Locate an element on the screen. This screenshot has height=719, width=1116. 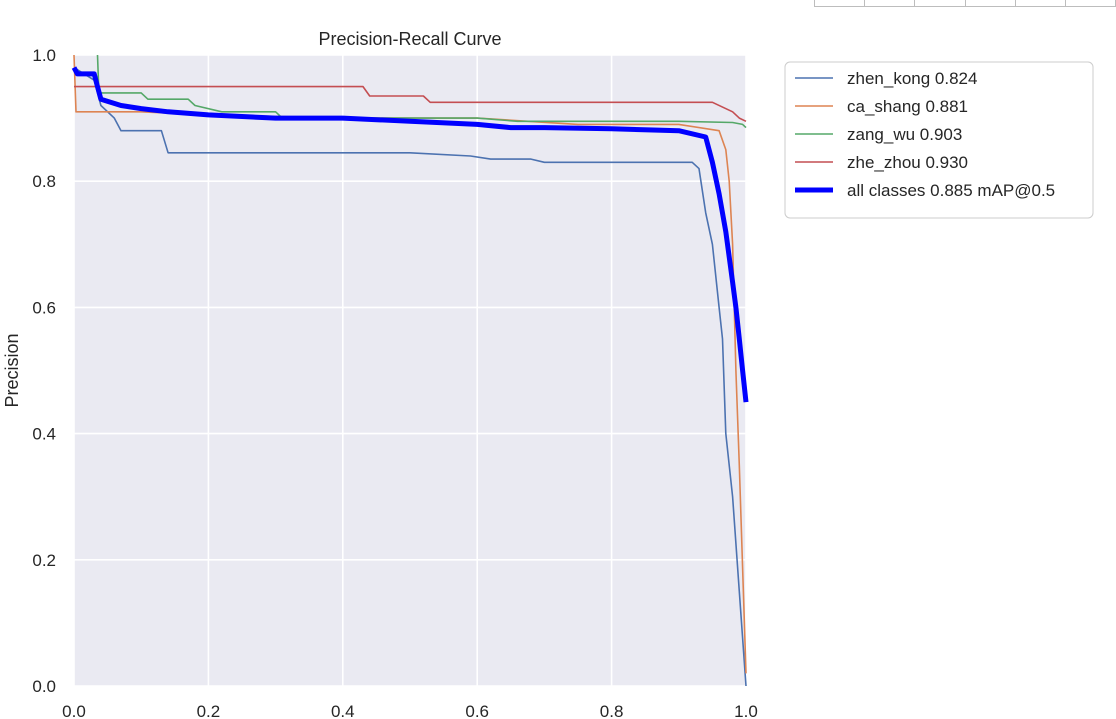
x-tick-label: 1.0 is located at coordinates (746, 710).